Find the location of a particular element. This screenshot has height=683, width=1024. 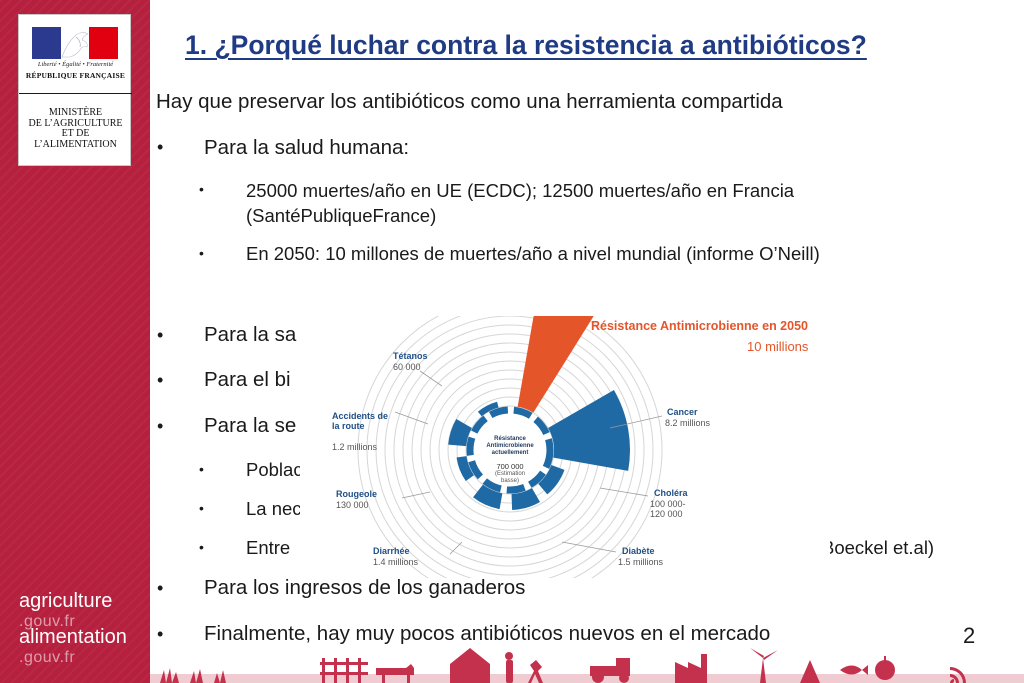

apple-stem-icon is located at coordinates (885, 659).